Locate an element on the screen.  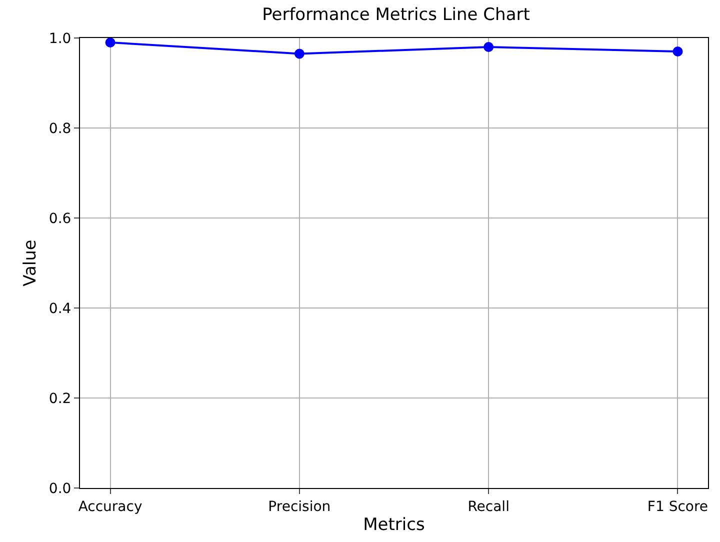
y-tick-label: 0.6 is located at coordinates (60, 218).